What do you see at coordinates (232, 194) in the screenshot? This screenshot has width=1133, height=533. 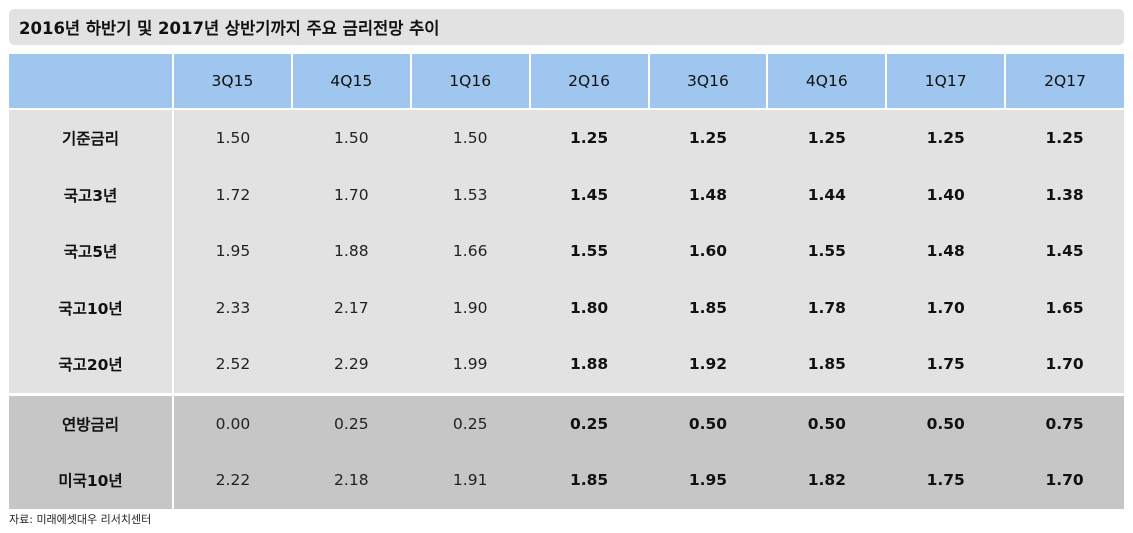 I see `table-cell: 1.72` at bounding box center [232, 194].